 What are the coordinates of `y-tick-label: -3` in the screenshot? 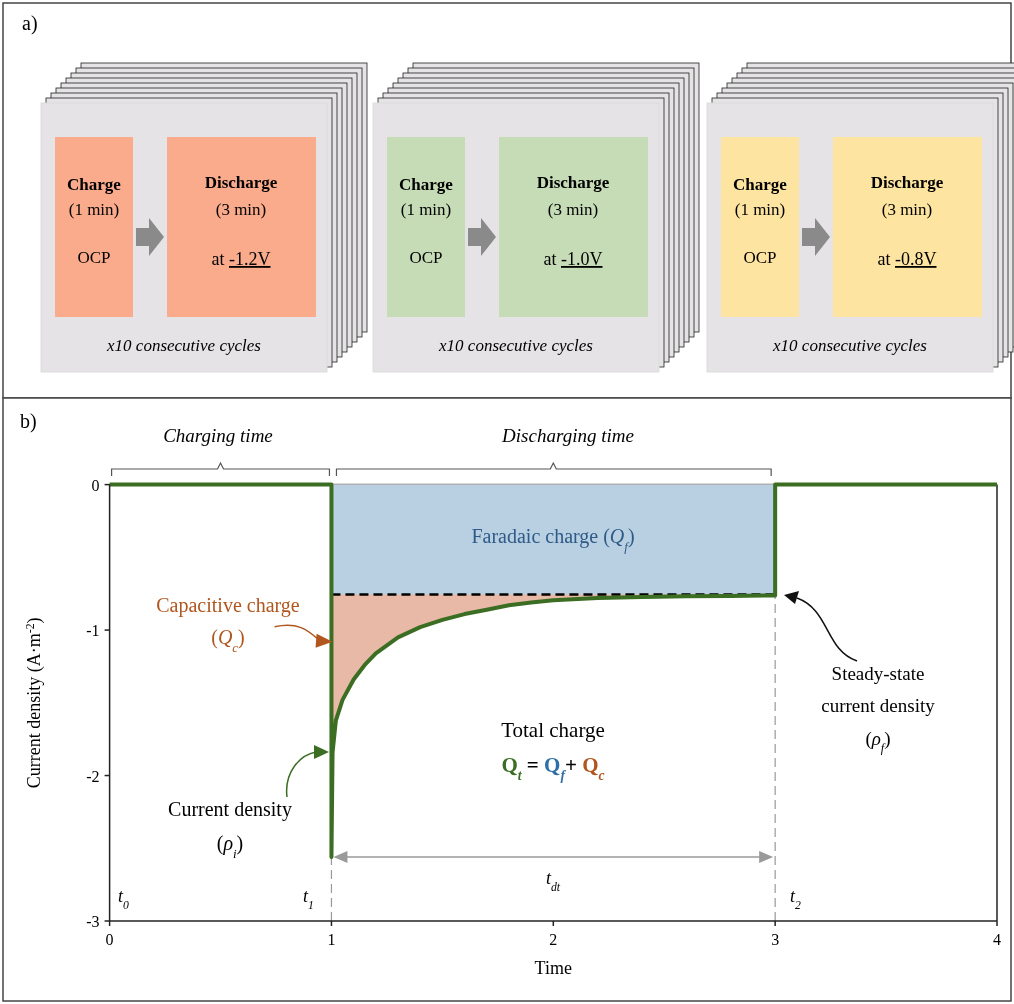 It's located at (93, 921).